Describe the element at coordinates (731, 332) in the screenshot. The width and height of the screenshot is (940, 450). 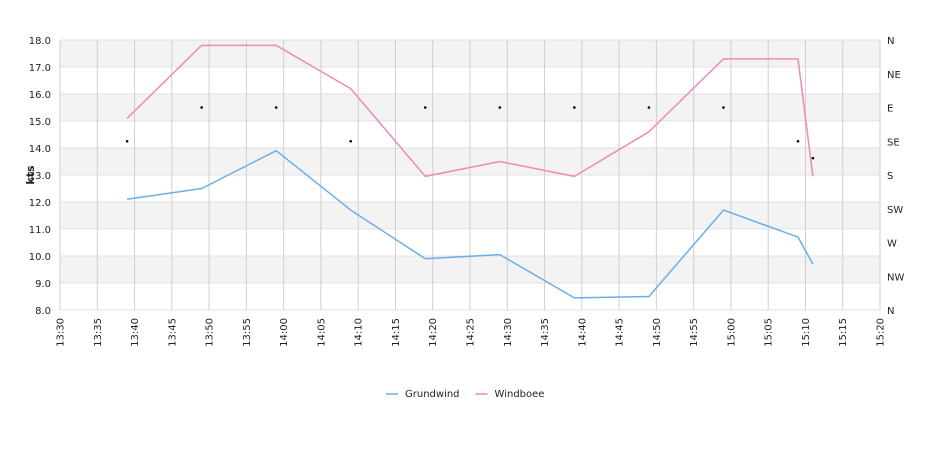
I see `x-tick-label: 15:00` at that location.